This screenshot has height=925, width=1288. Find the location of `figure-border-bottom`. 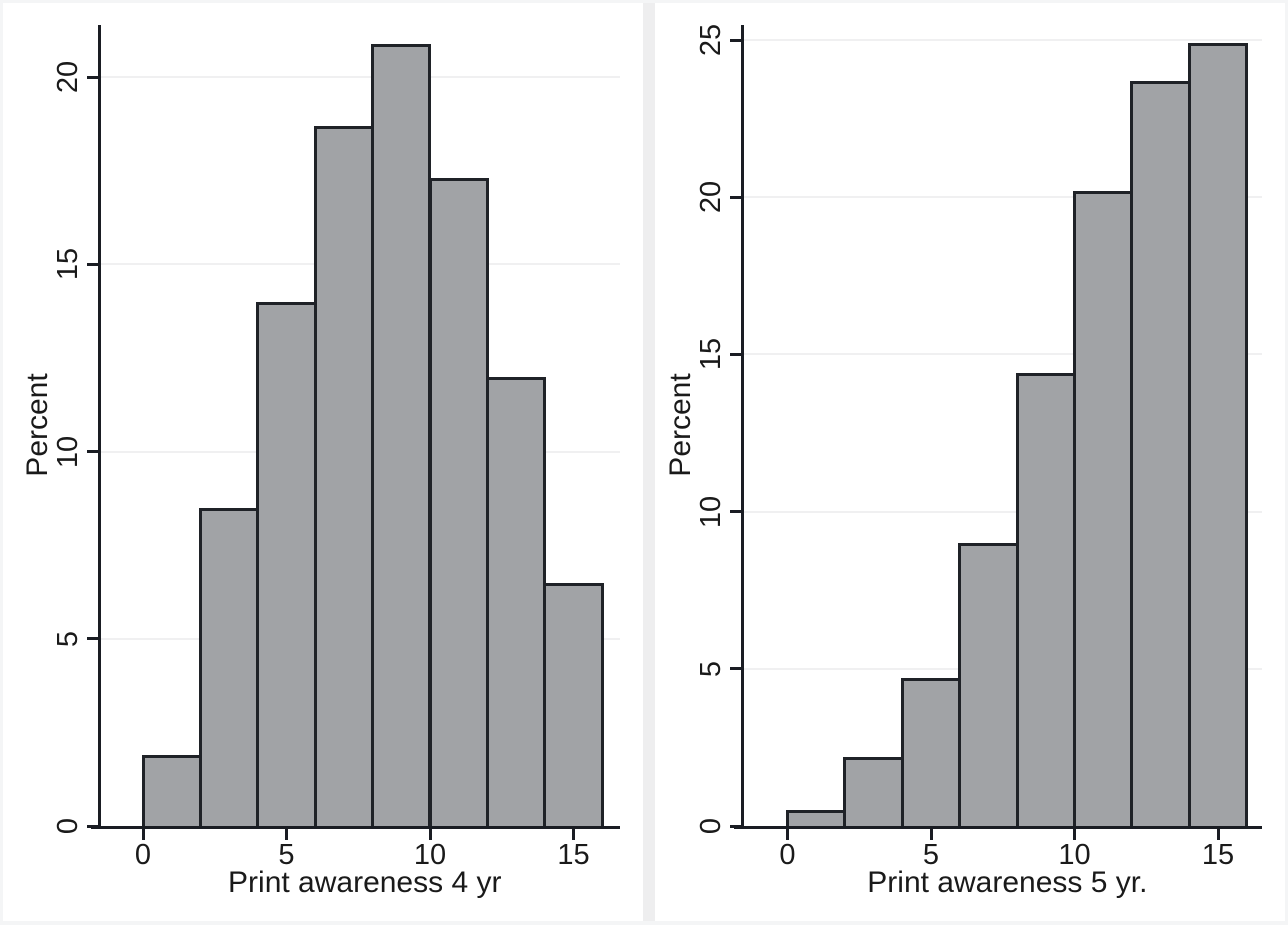

figure-border-bottom is located at coordinates (644, 923).